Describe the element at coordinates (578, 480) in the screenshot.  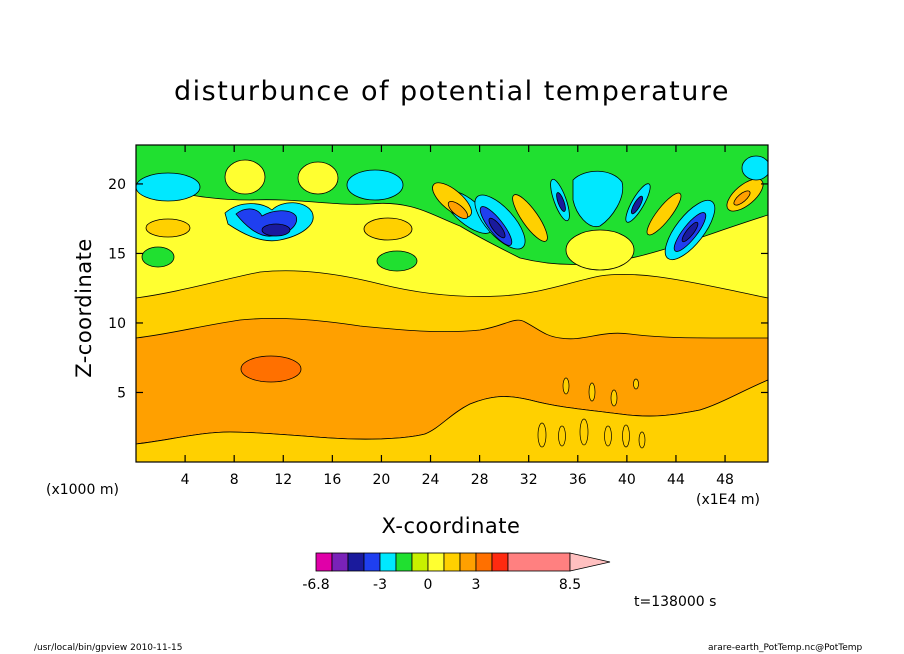
I see `x-tick-label: 36` at that location.